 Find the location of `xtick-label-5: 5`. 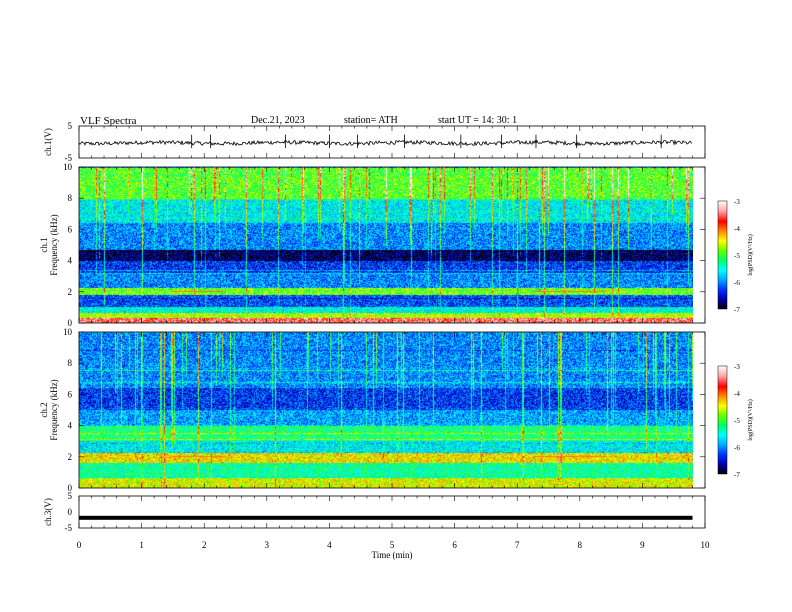

xtick-label-5: 5 is located at coordinates (392, 545).